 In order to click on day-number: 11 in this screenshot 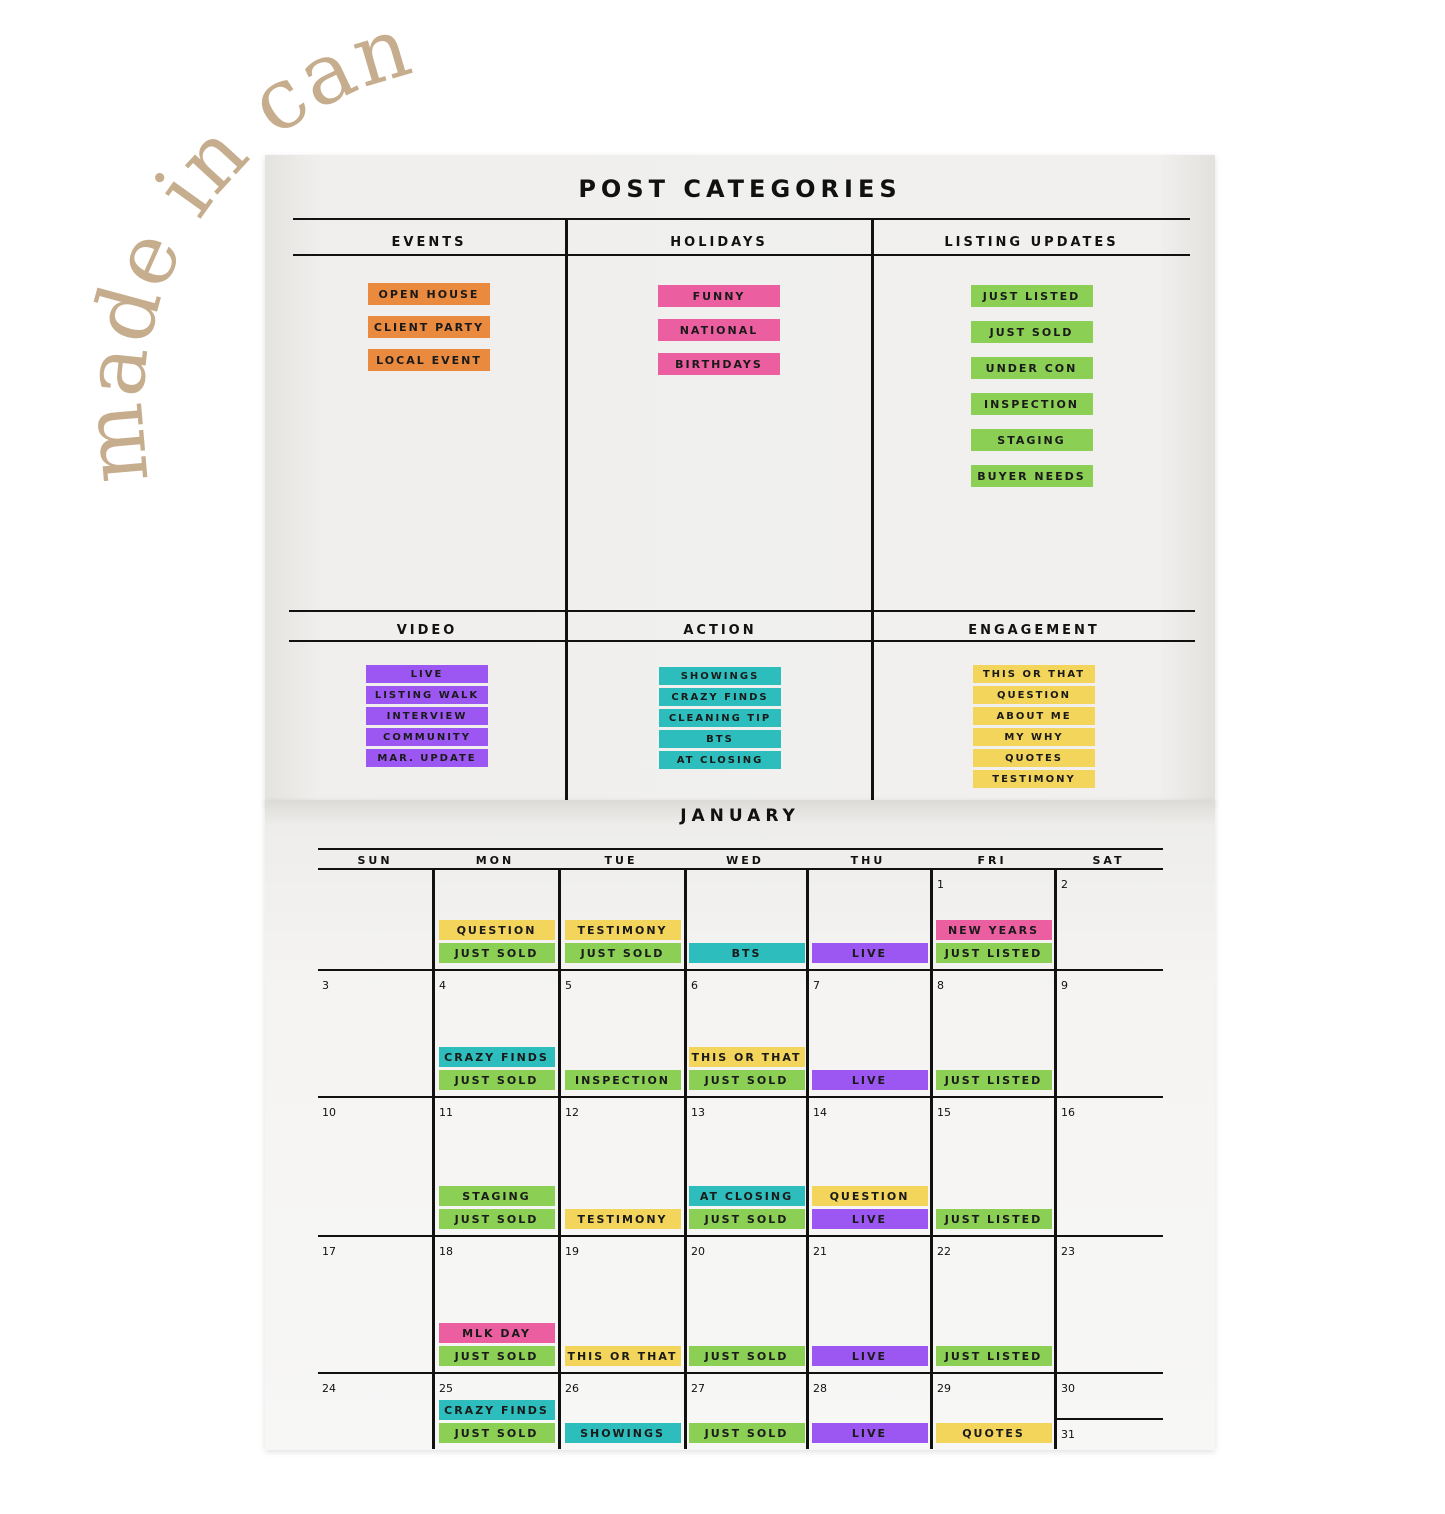, I will do `click(446, 1112)`.